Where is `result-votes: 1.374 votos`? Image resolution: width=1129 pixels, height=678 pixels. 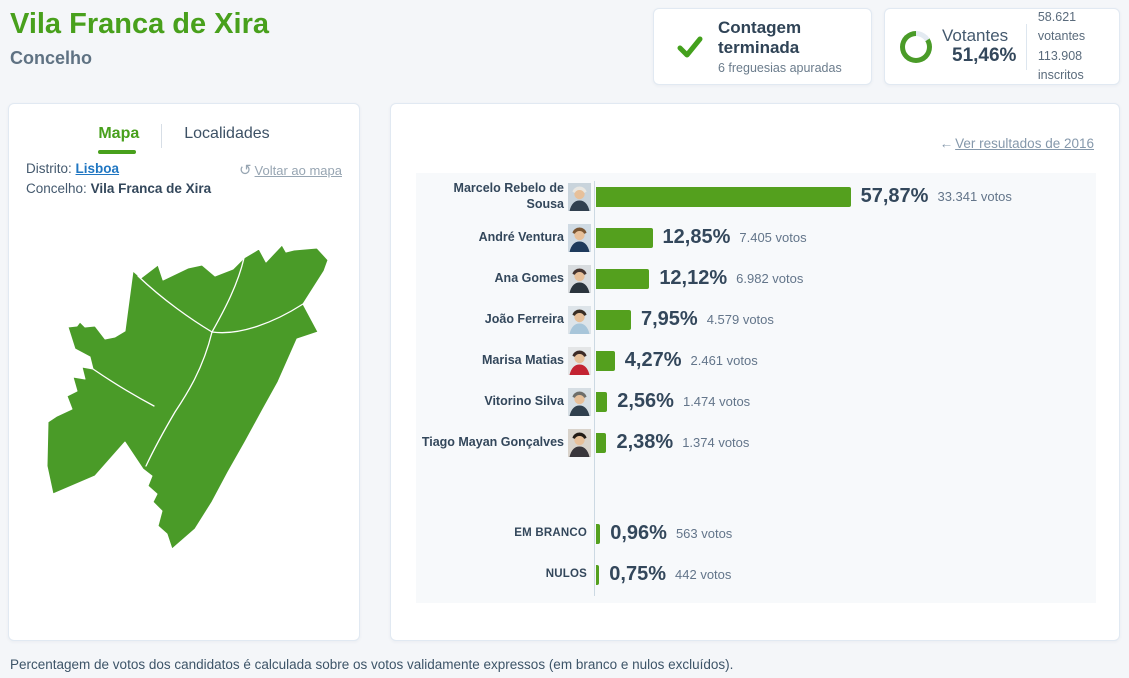
result-votes: 1.374 votos is located at coordinates (716, 442).